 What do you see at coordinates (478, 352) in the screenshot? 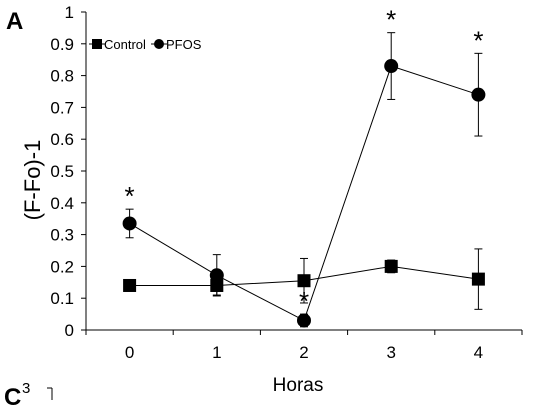
I see `x-tick-label: 4` at bounding box center [478, 352].